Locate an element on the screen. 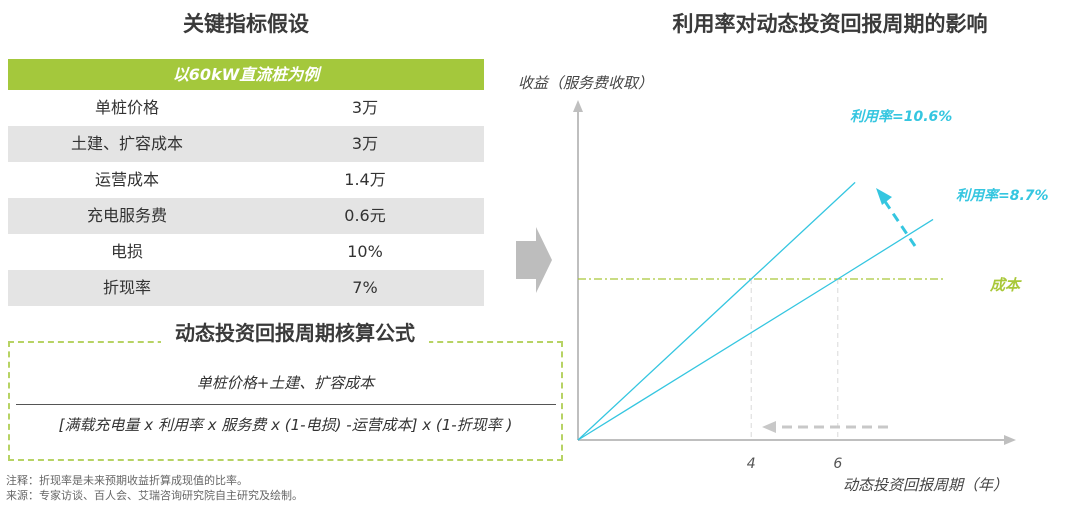 The height and width of the screenshot is (507, 1080). row-value: 7% is located at coordinates (365, 287).